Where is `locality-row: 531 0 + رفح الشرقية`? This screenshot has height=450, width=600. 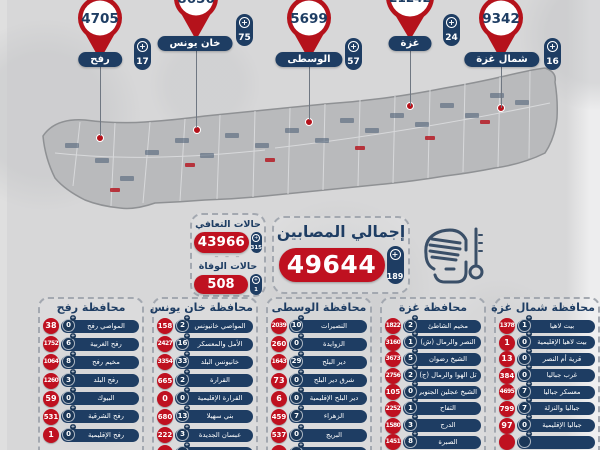 locality-row: 531 0 + رفح الشرقية is located at coordinates (91, 415).